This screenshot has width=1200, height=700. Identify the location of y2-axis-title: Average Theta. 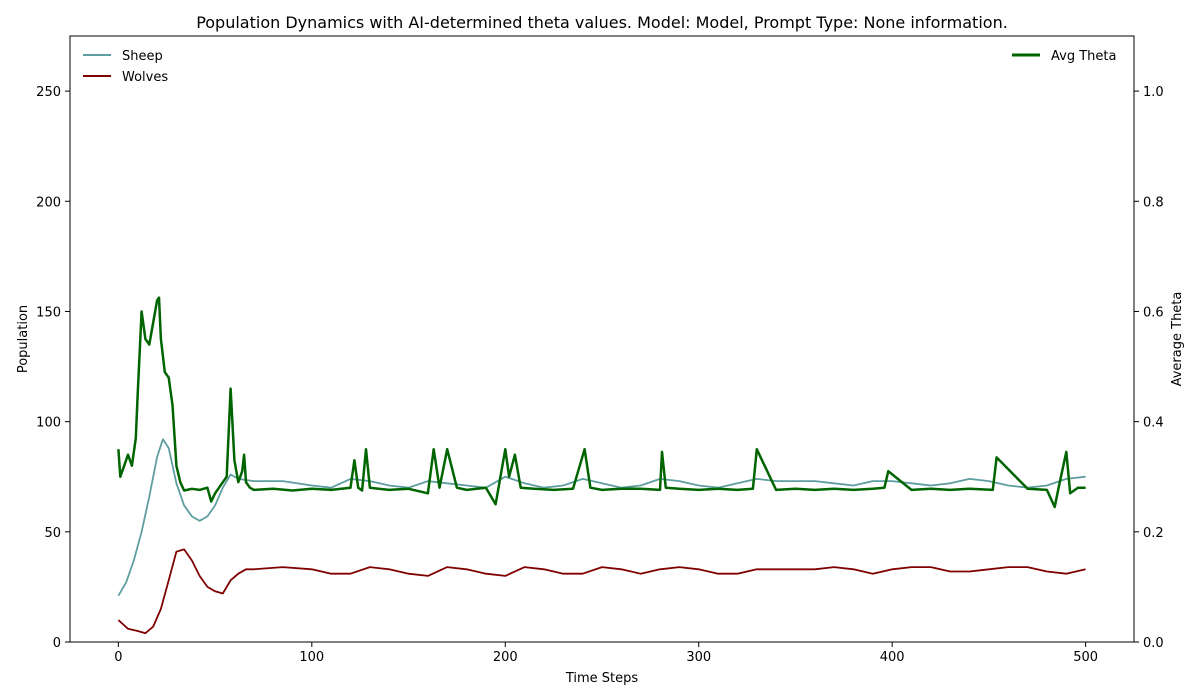
(1177, 339).